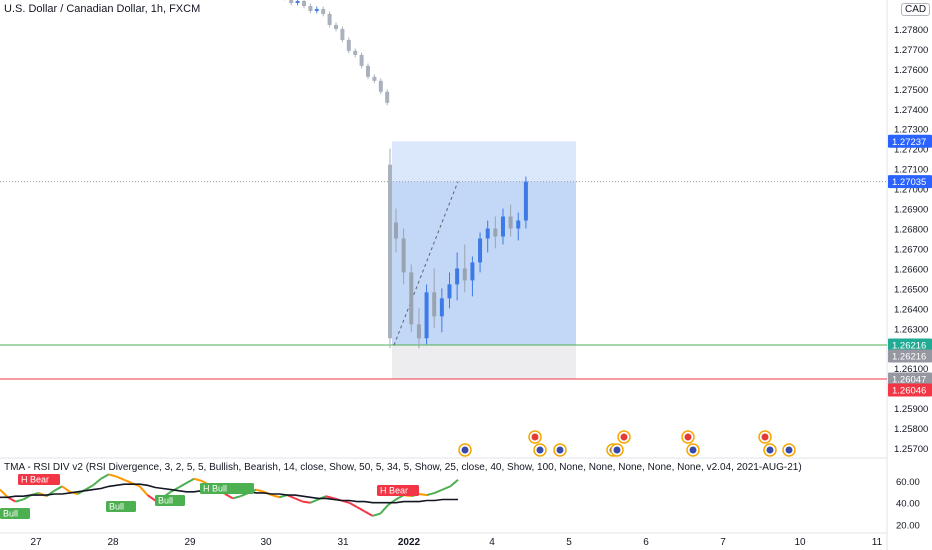  What do you see at coordinates (409, 542) in the screenshot?
I see `time-tick-label: 2022` at bounding box center [409, 542].